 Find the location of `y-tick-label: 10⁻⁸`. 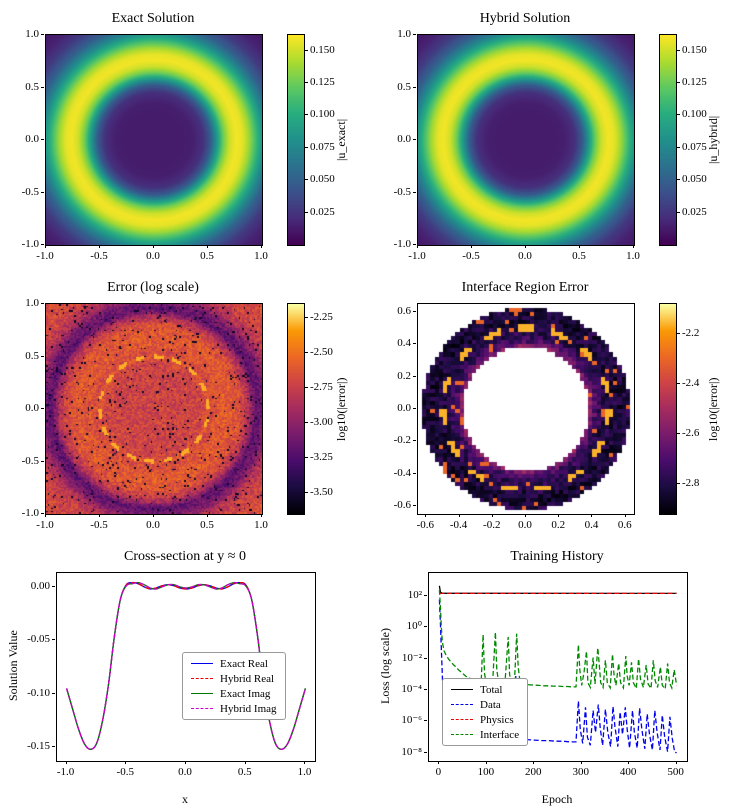

y-tick-label: 10⁻⁸ is located at coordinates (411, 751).